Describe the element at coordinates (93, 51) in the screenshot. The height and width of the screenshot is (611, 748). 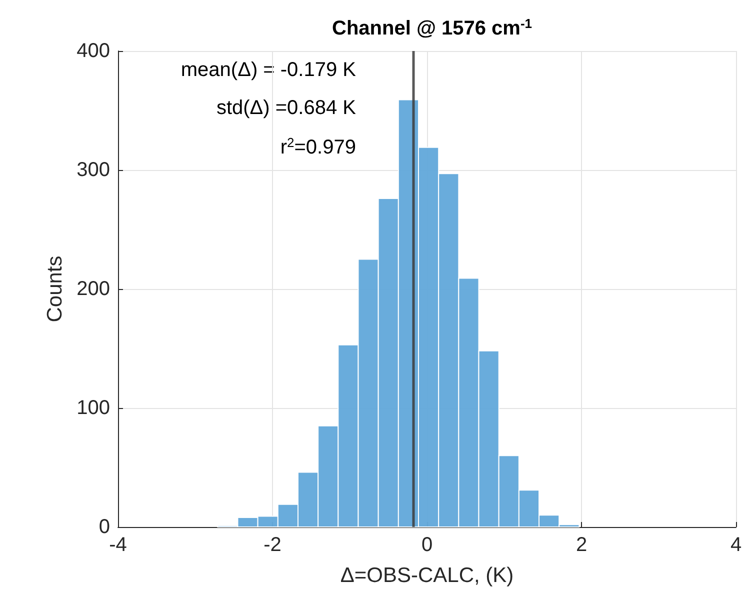
I see `y-tick-label: 400` at that location.